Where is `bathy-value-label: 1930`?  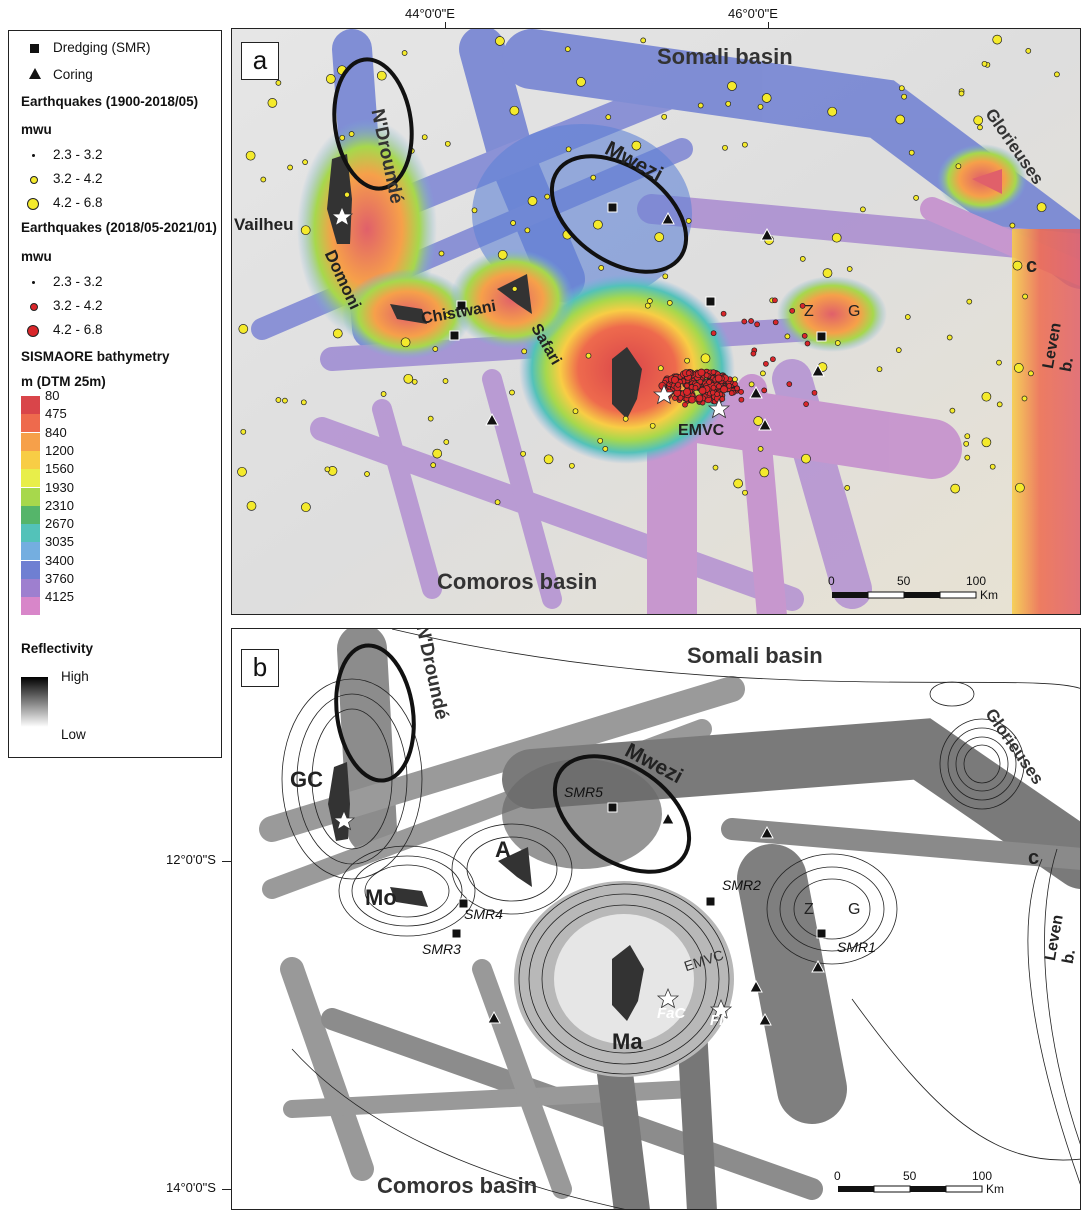 bathy-value-label: 1930 is located at coordinates (59, 487).